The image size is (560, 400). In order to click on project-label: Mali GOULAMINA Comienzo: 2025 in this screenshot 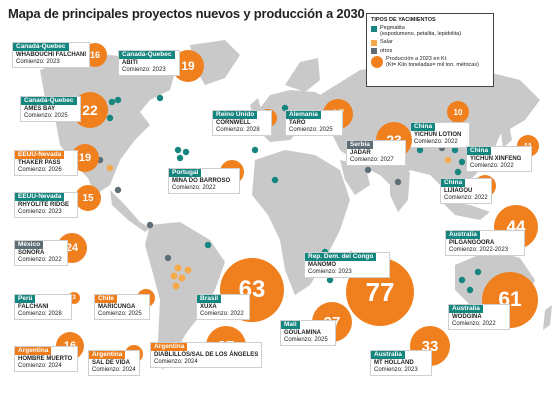, I will do `click(308, 333)`.